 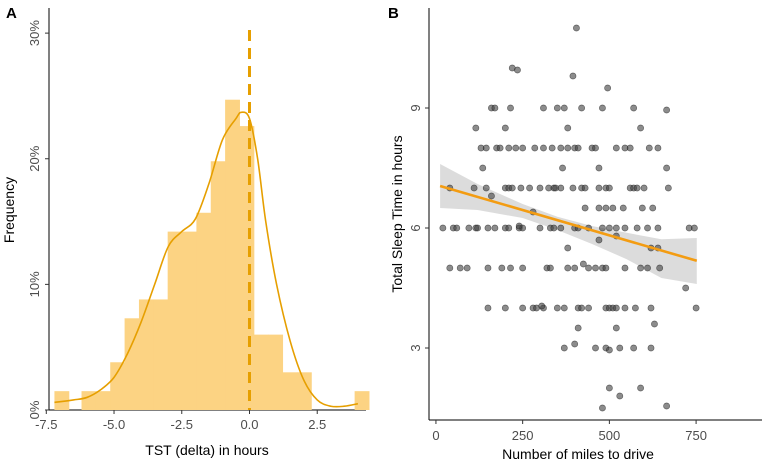 I want to click on y-tick-label-1: 10%, so click(x=34, y=284).